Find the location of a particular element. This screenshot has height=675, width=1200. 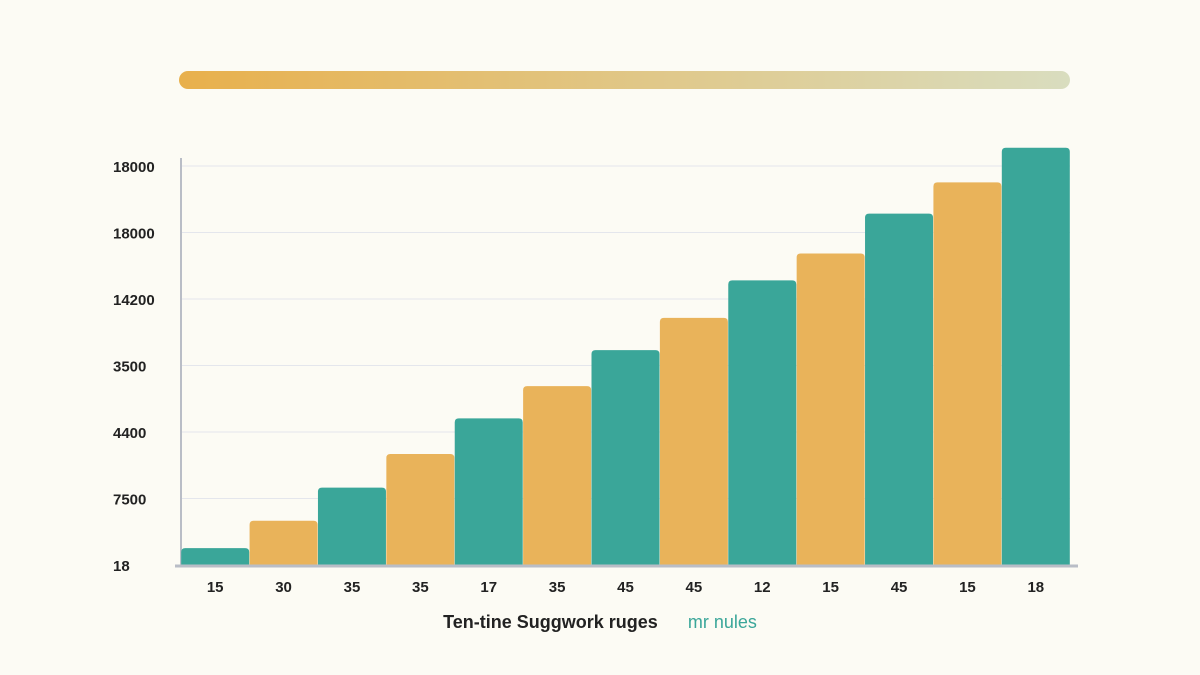

x-tick-label: 17 is located at coordinates (488, 587).